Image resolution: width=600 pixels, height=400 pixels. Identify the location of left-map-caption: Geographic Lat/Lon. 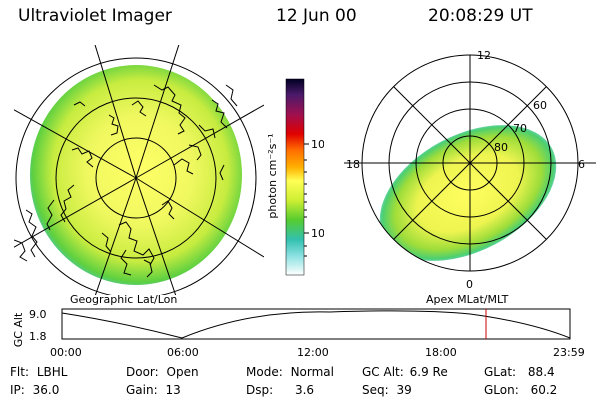
(124, 299).